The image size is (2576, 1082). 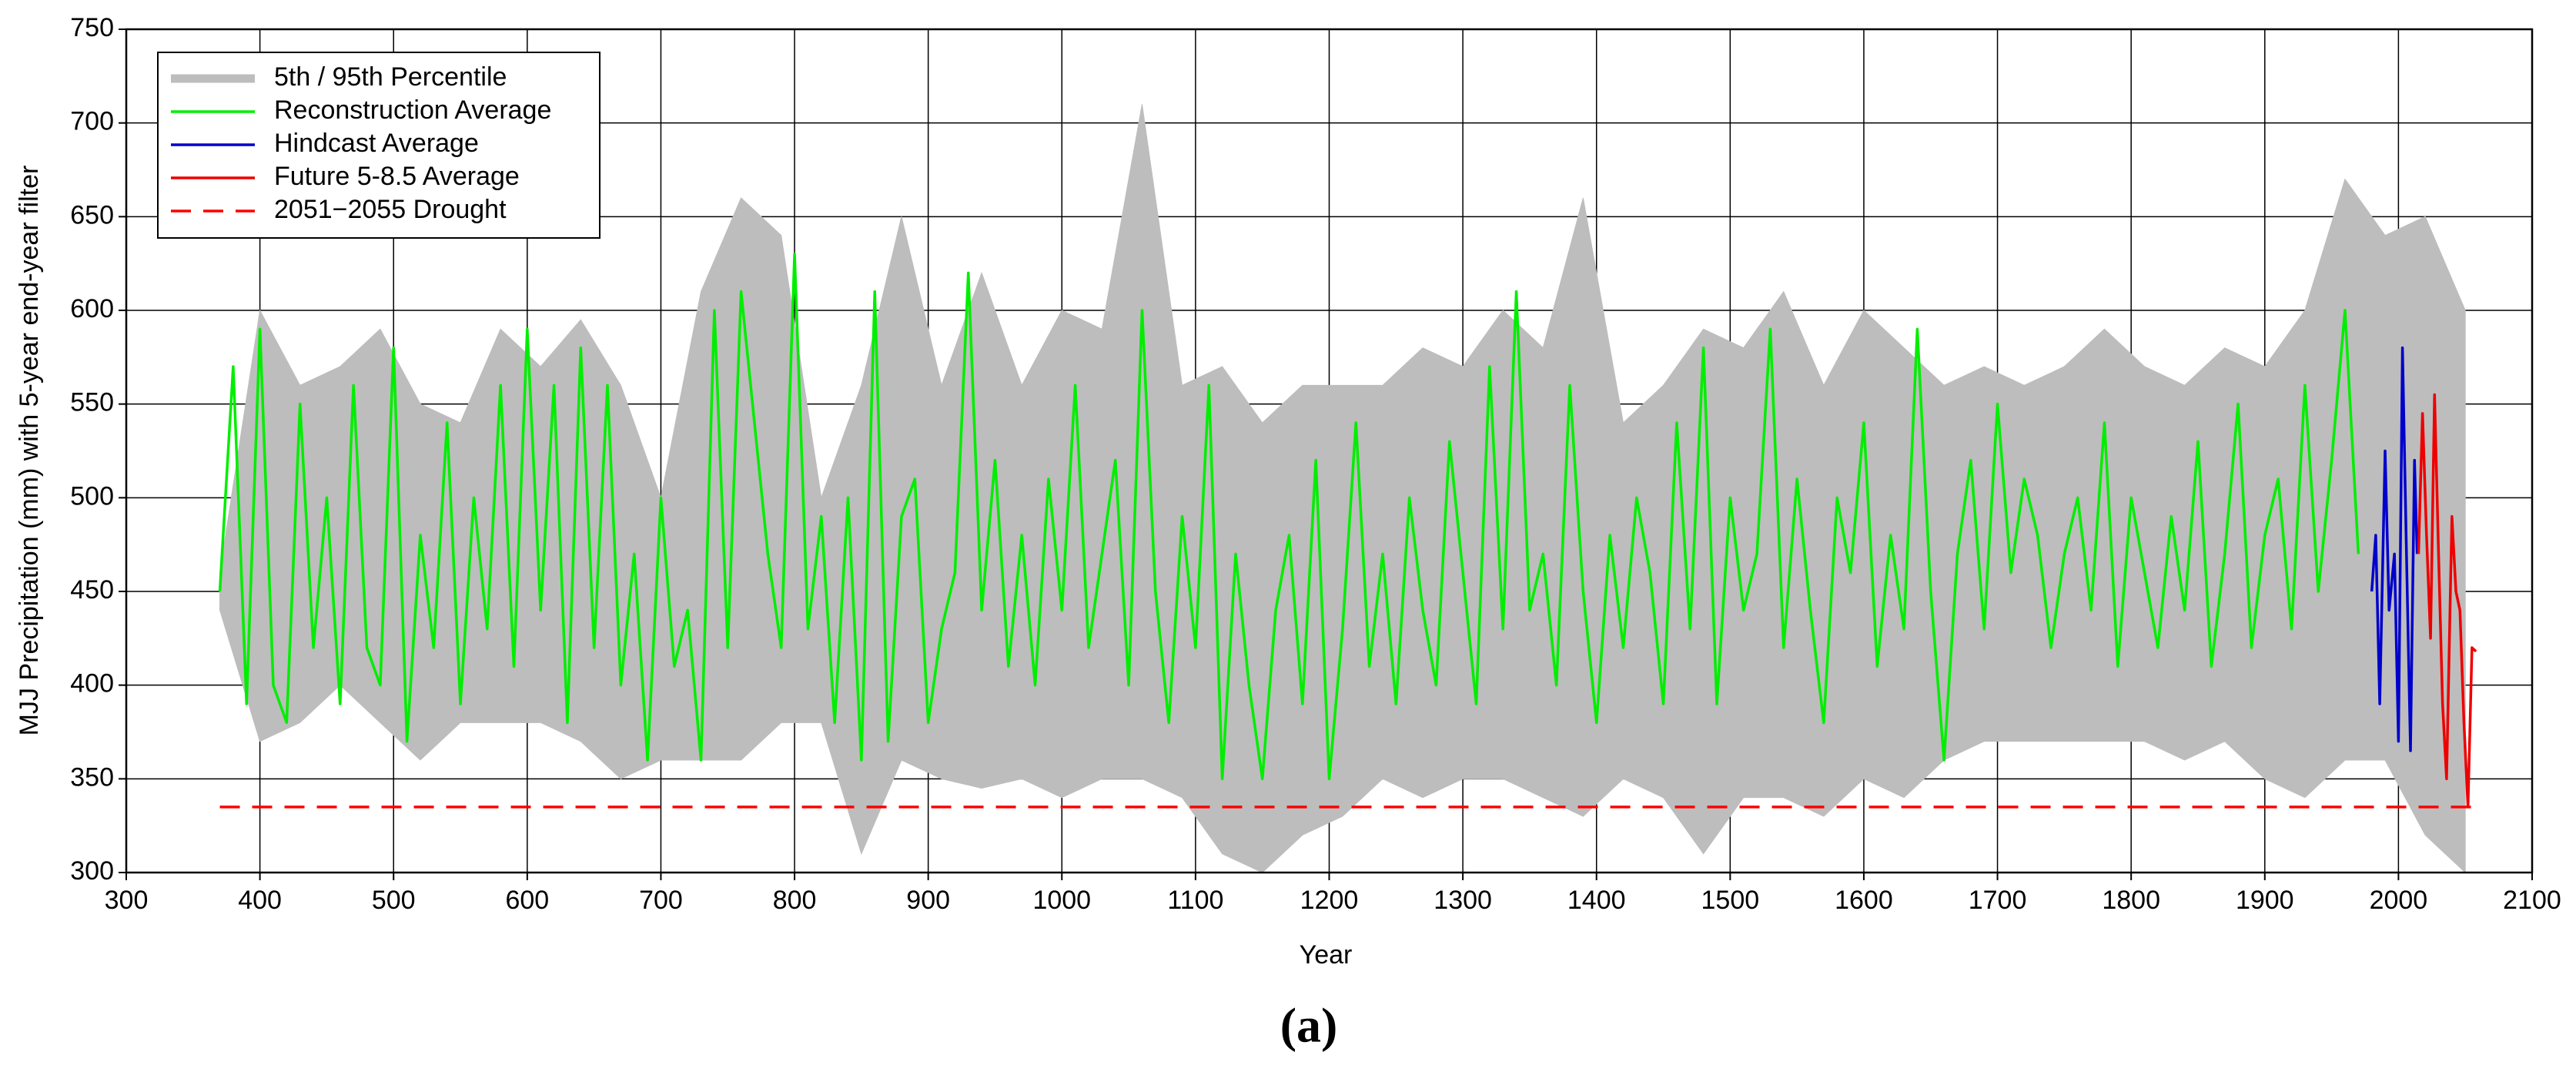 What do you see at coordinates (394, 900) in the screenshot?
I see `x-tick-label: 500` at bounding box center [394, 900].